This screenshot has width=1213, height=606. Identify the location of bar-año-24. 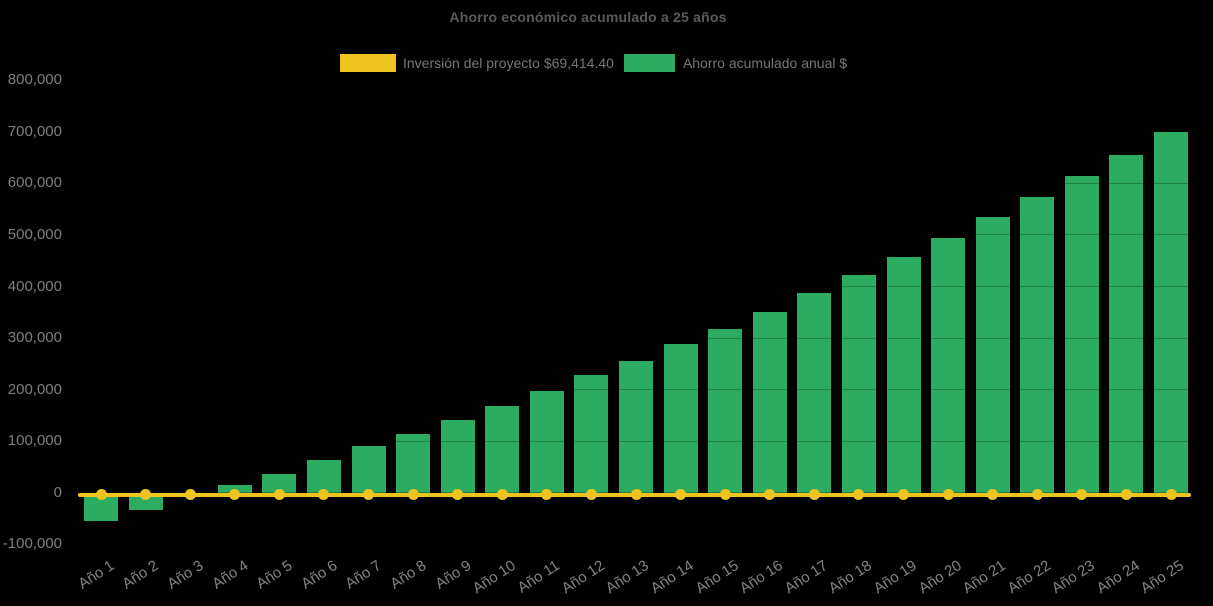
(1126, 323).